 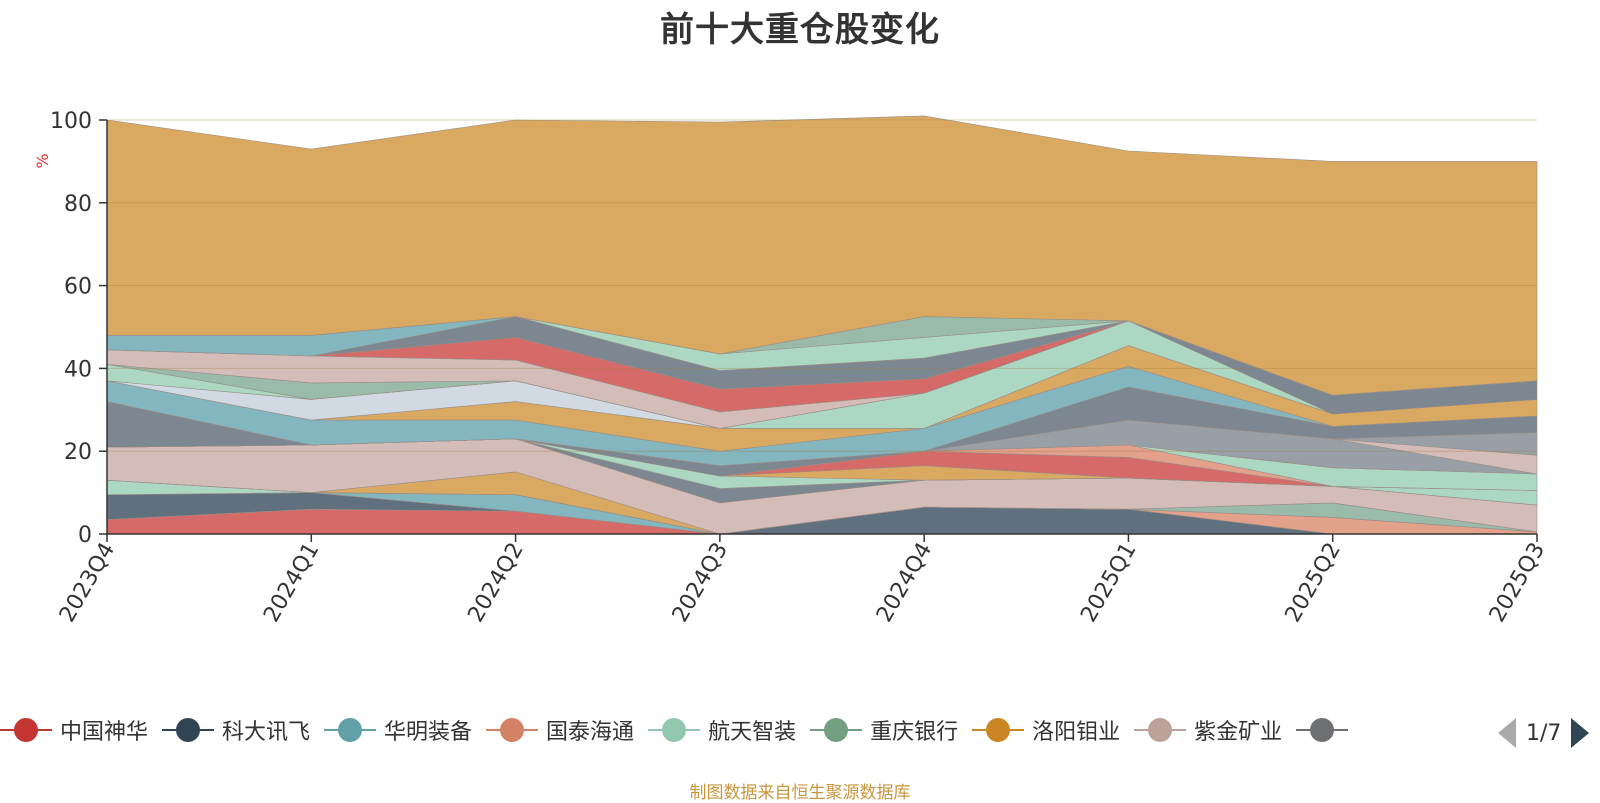 What do you see at coordinates (87, 583) in the screenshot?
I see `x-tick-label: 2023Q4` at bounding box center [87, 583].